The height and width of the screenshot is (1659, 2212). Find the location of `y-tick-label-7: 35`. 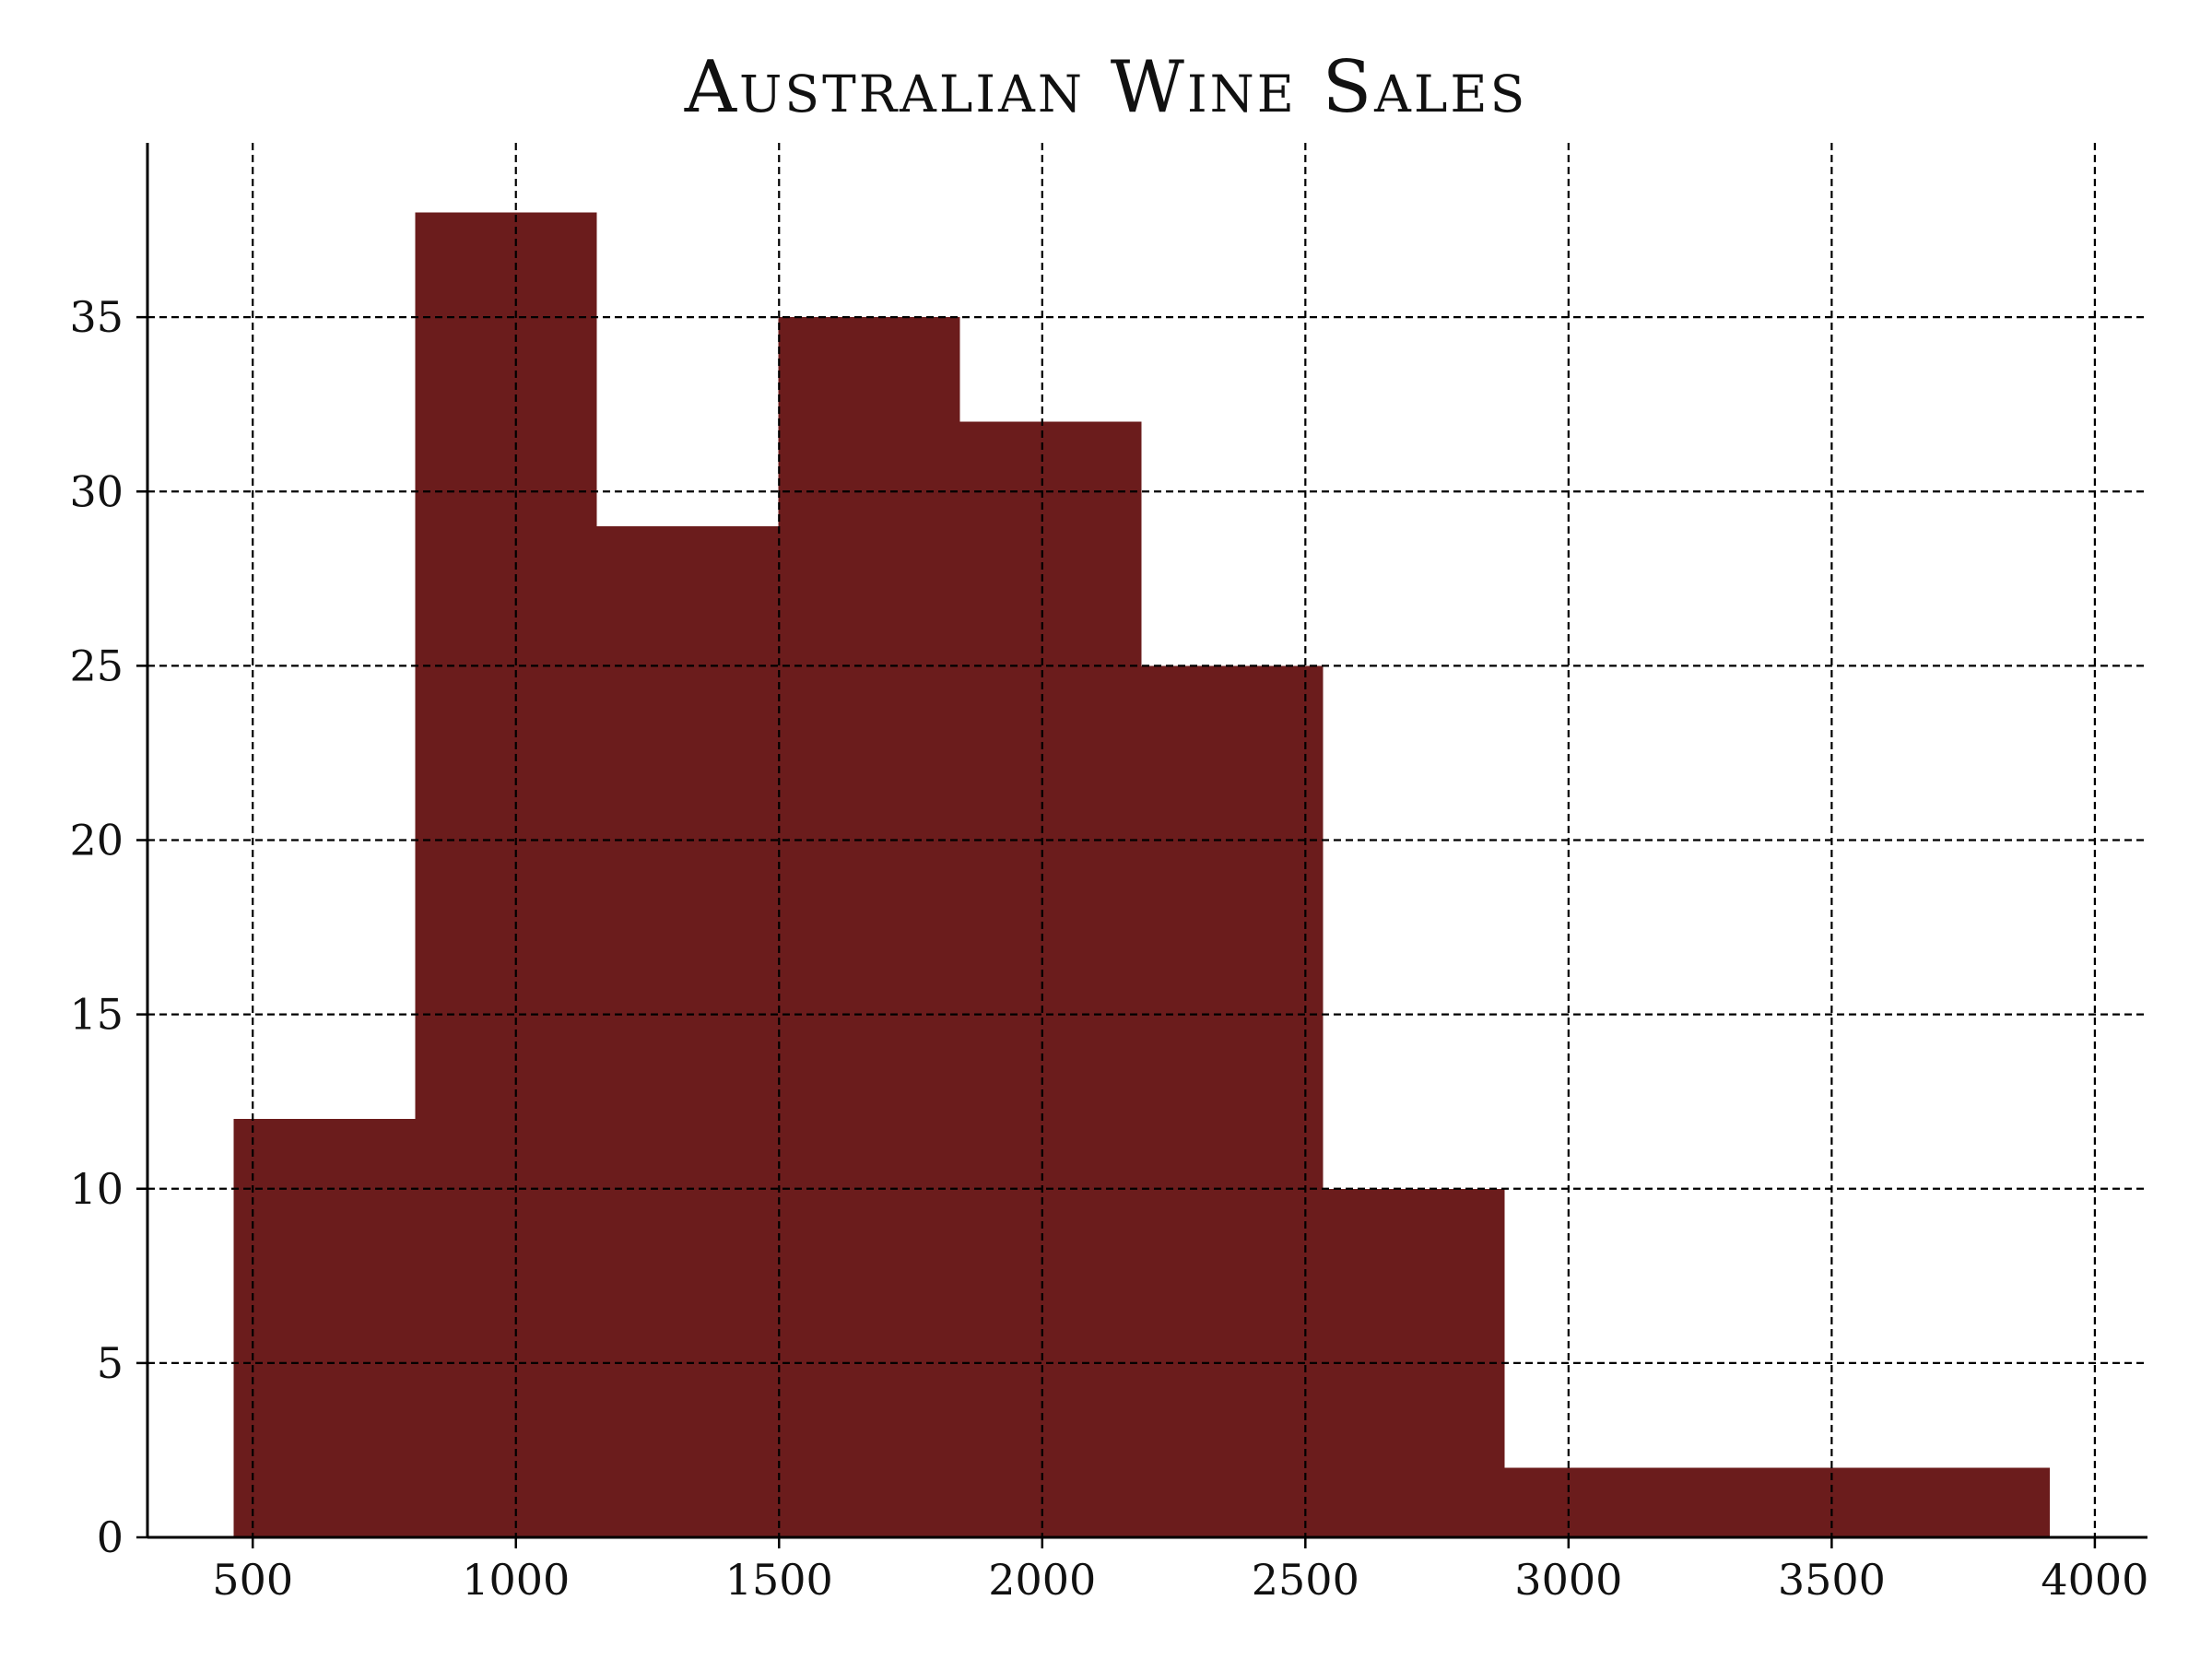

y-tick-label-7: 35 is located at coordinates (96, 317).